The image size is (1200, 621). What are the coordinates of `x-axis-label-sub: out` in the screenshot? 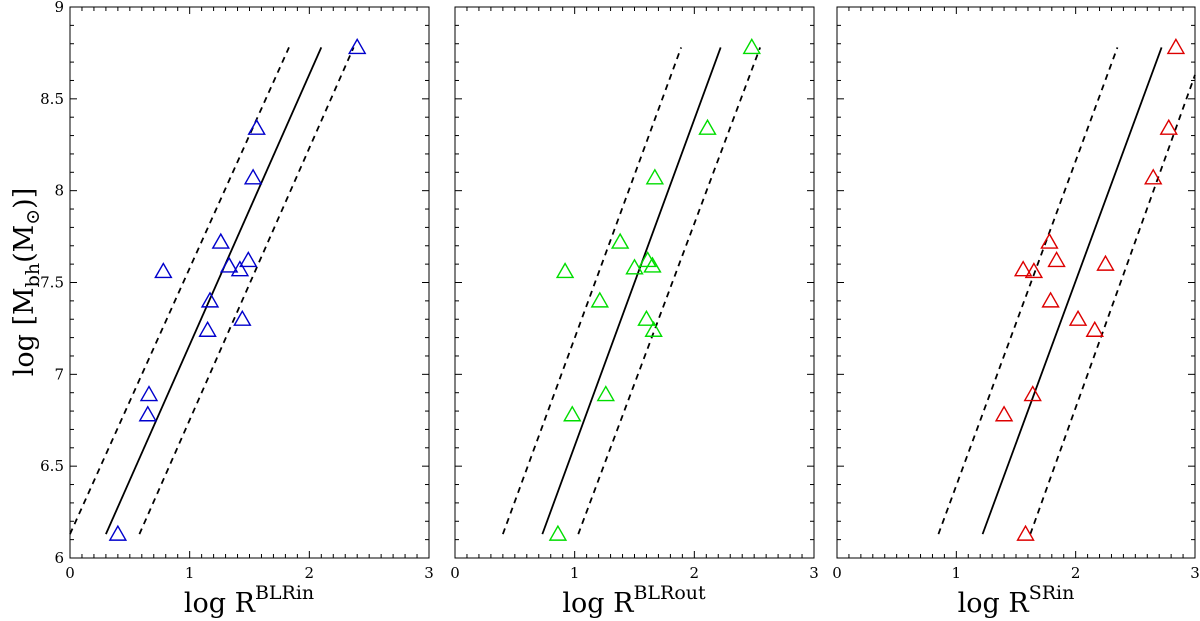 It's located at (690, 593).